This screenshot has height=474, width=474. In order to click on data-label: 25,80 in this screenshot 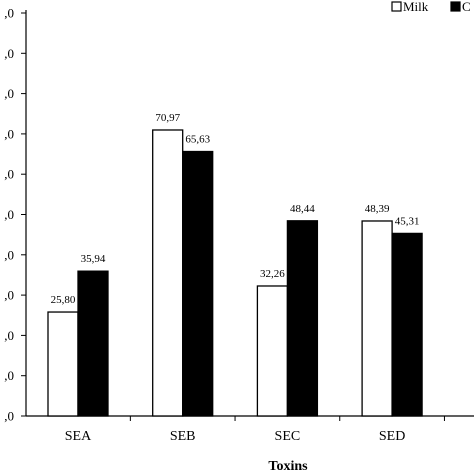, I will do `click(63, 300)`.